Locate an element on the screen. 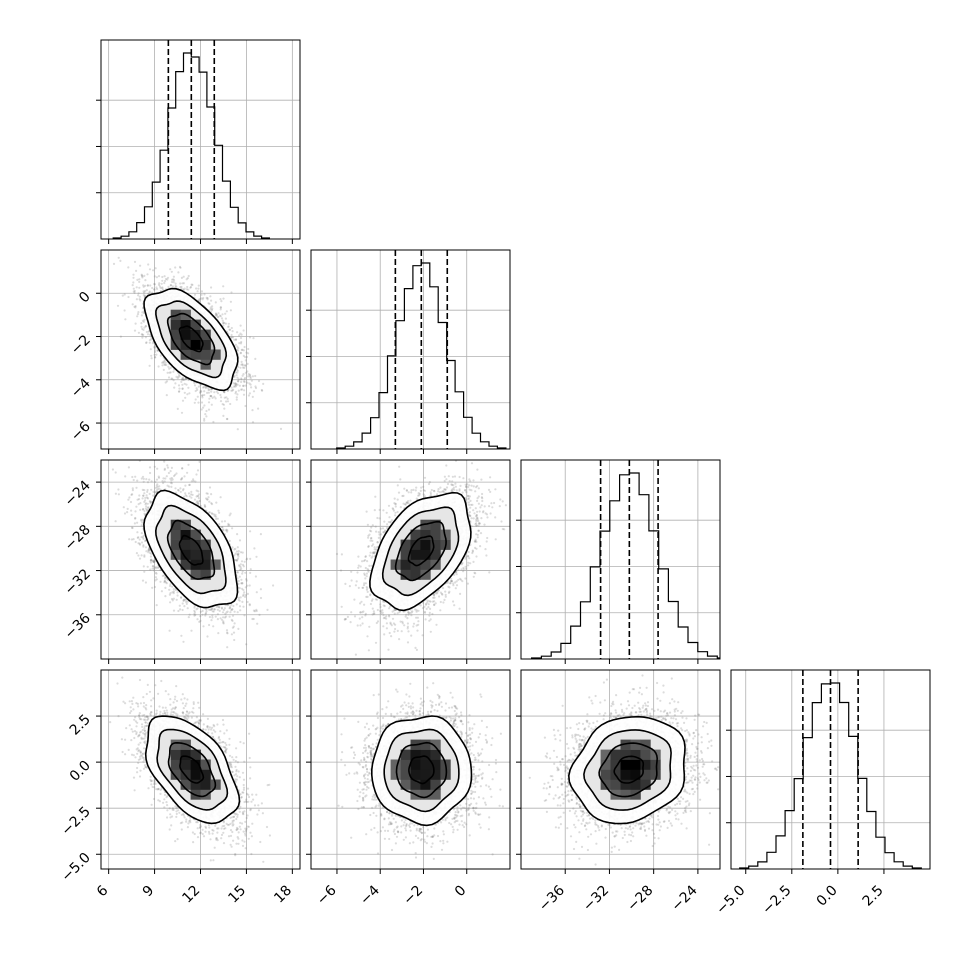 The width and height of the screenshot is (970, 970). grid-lines is located at coordinates (410, 349).